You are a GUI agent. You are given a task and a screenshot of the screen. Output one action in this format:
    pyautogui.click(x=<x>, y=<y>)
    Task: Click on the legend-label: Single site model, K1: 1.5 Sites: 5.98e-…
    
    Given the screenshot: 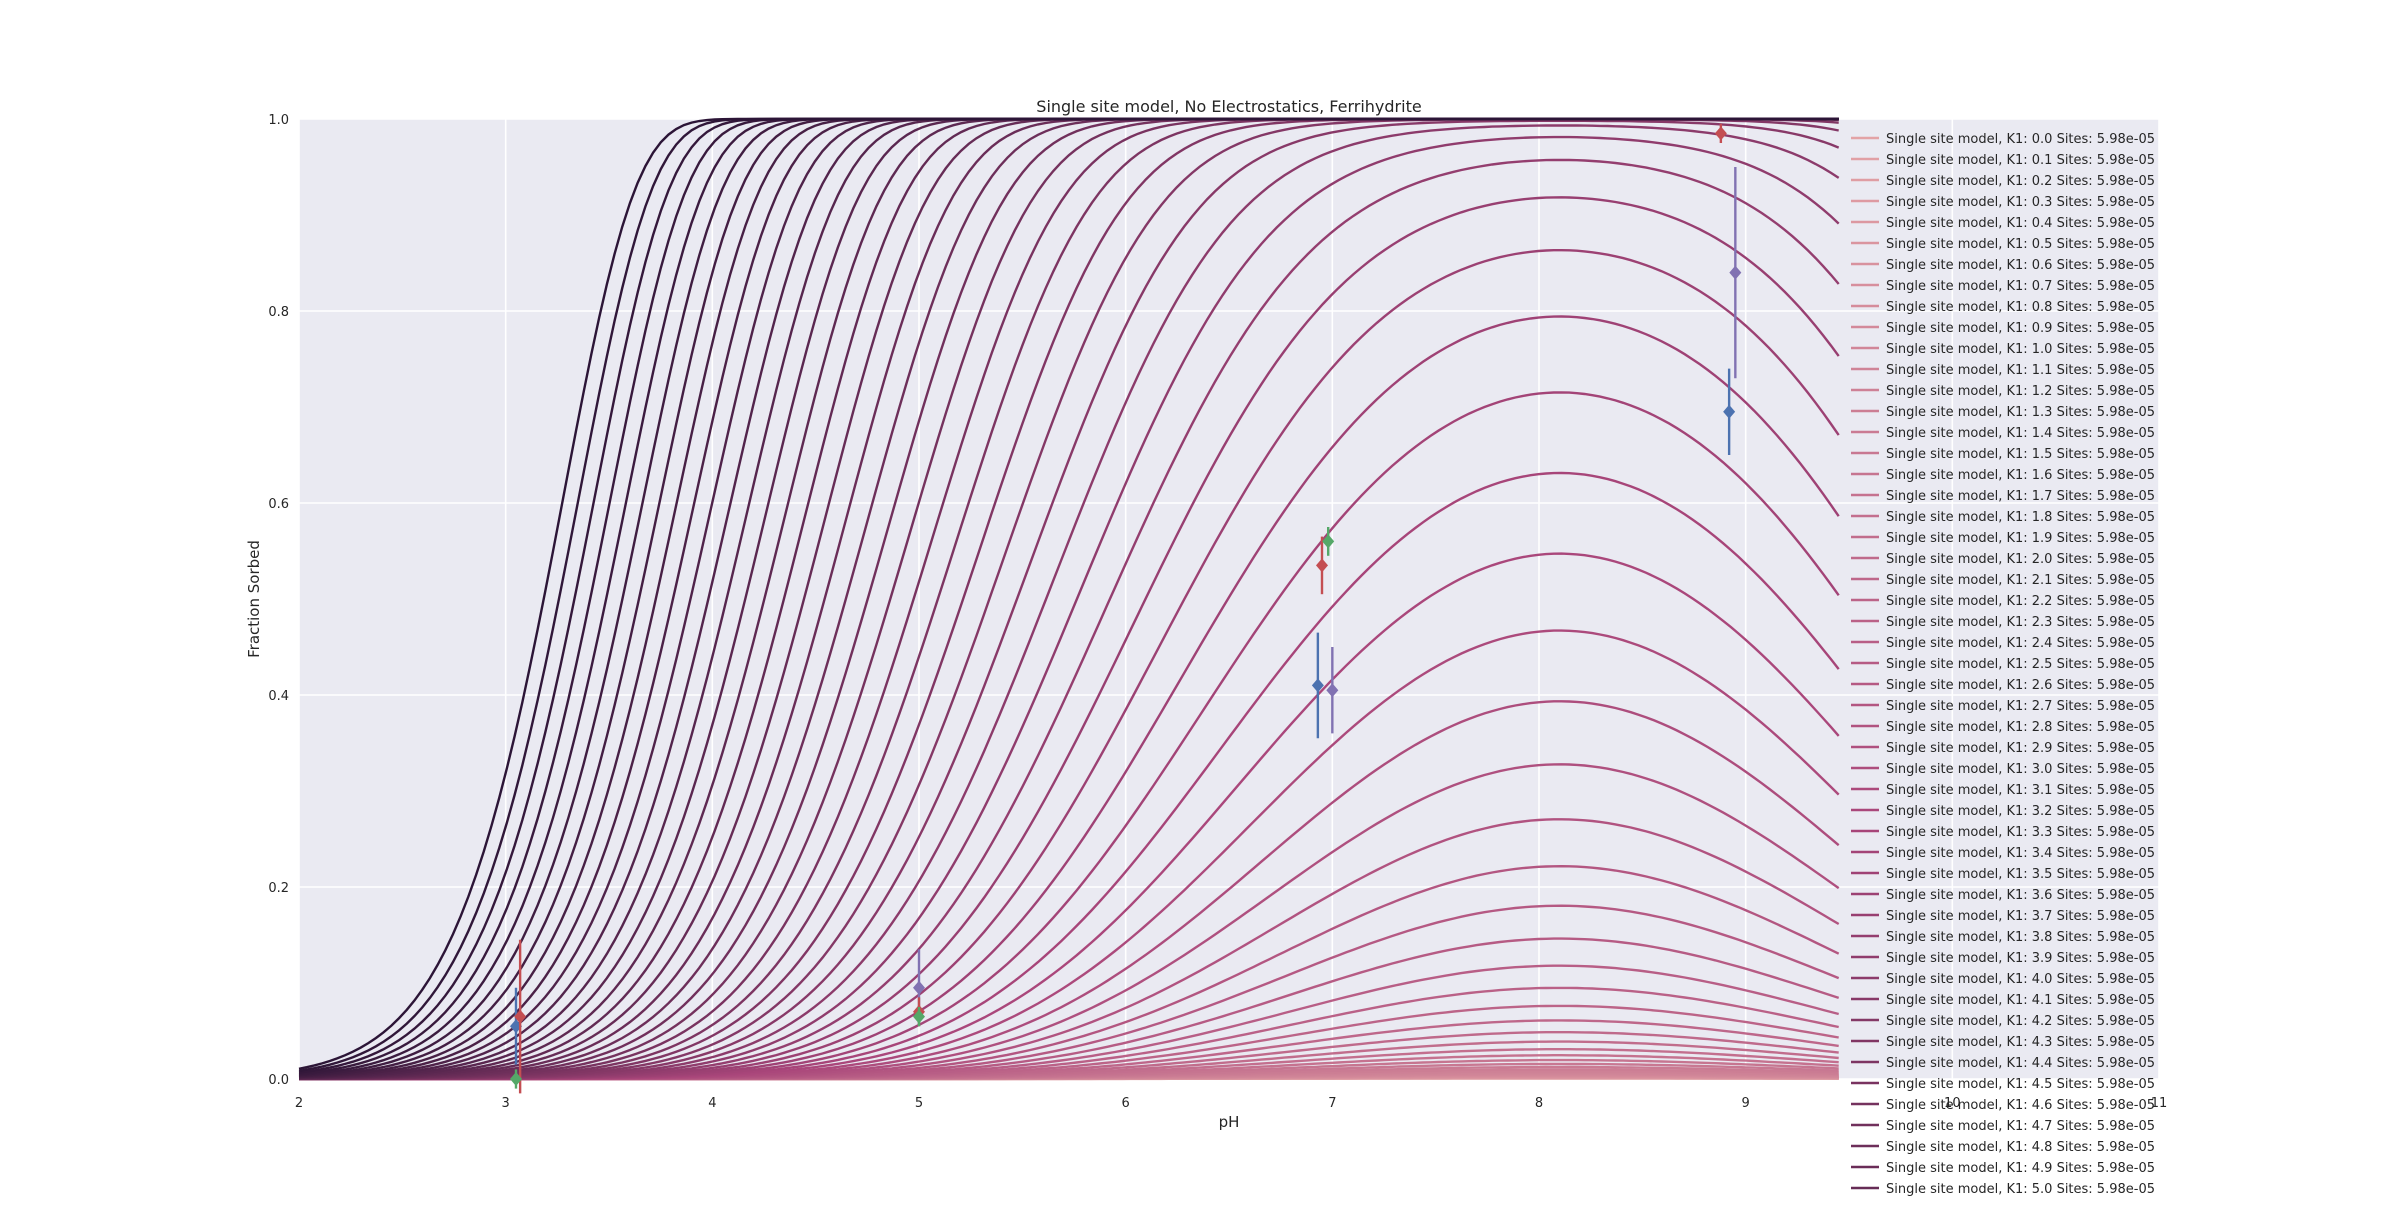 What is the action you would take?
    pyautogui.click(x=2020, y=454)
    